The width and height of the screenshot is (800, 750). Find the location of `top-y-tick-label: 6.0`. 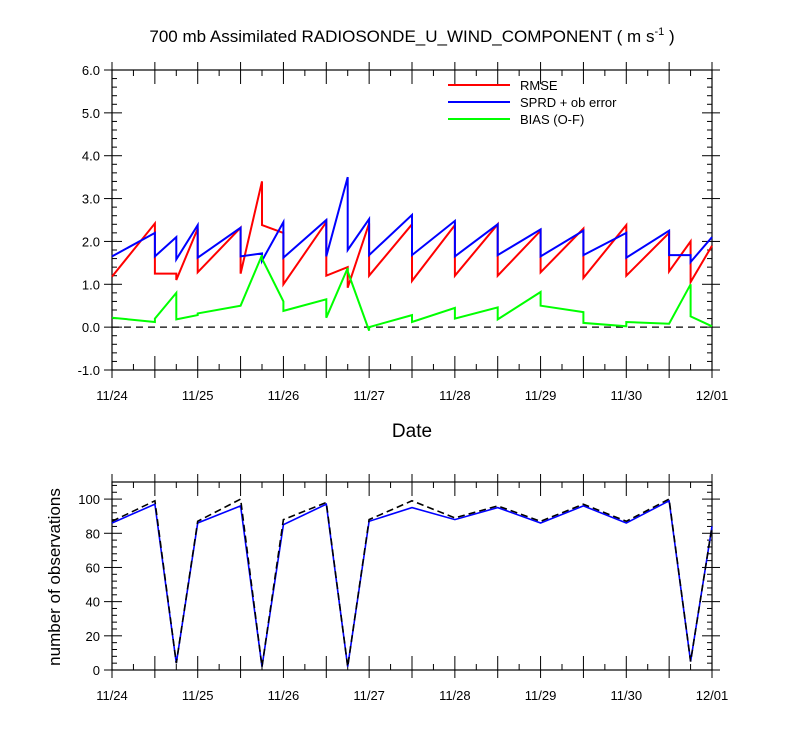

top-y-tick-label: 6.0 is located at coordinates (91, 70).